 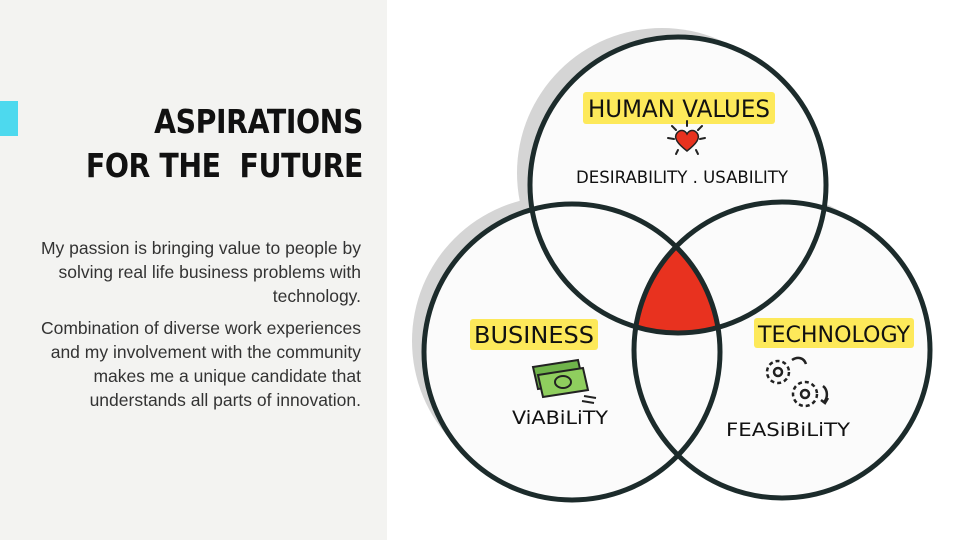 I want to click on human-label: HUMAN VALUES, so click(x=679, y=109).